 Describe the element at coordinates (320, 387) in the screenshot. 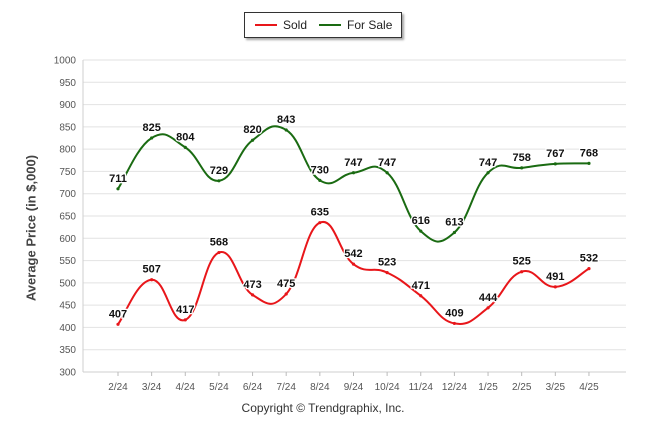

I see `x-tick-label: 8/24` at that location.